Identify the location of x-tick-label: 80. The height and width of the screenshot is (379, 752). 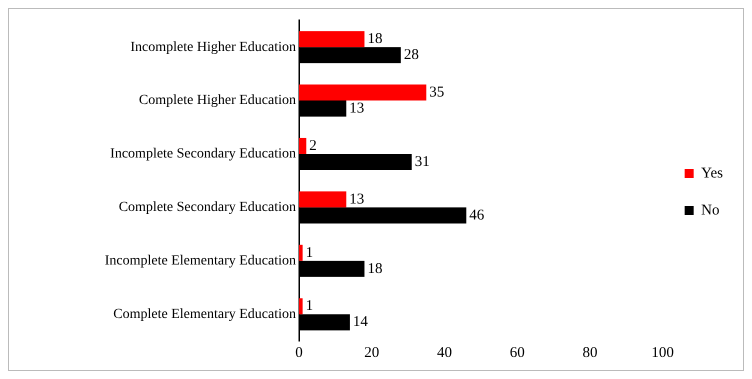
(590, 352).